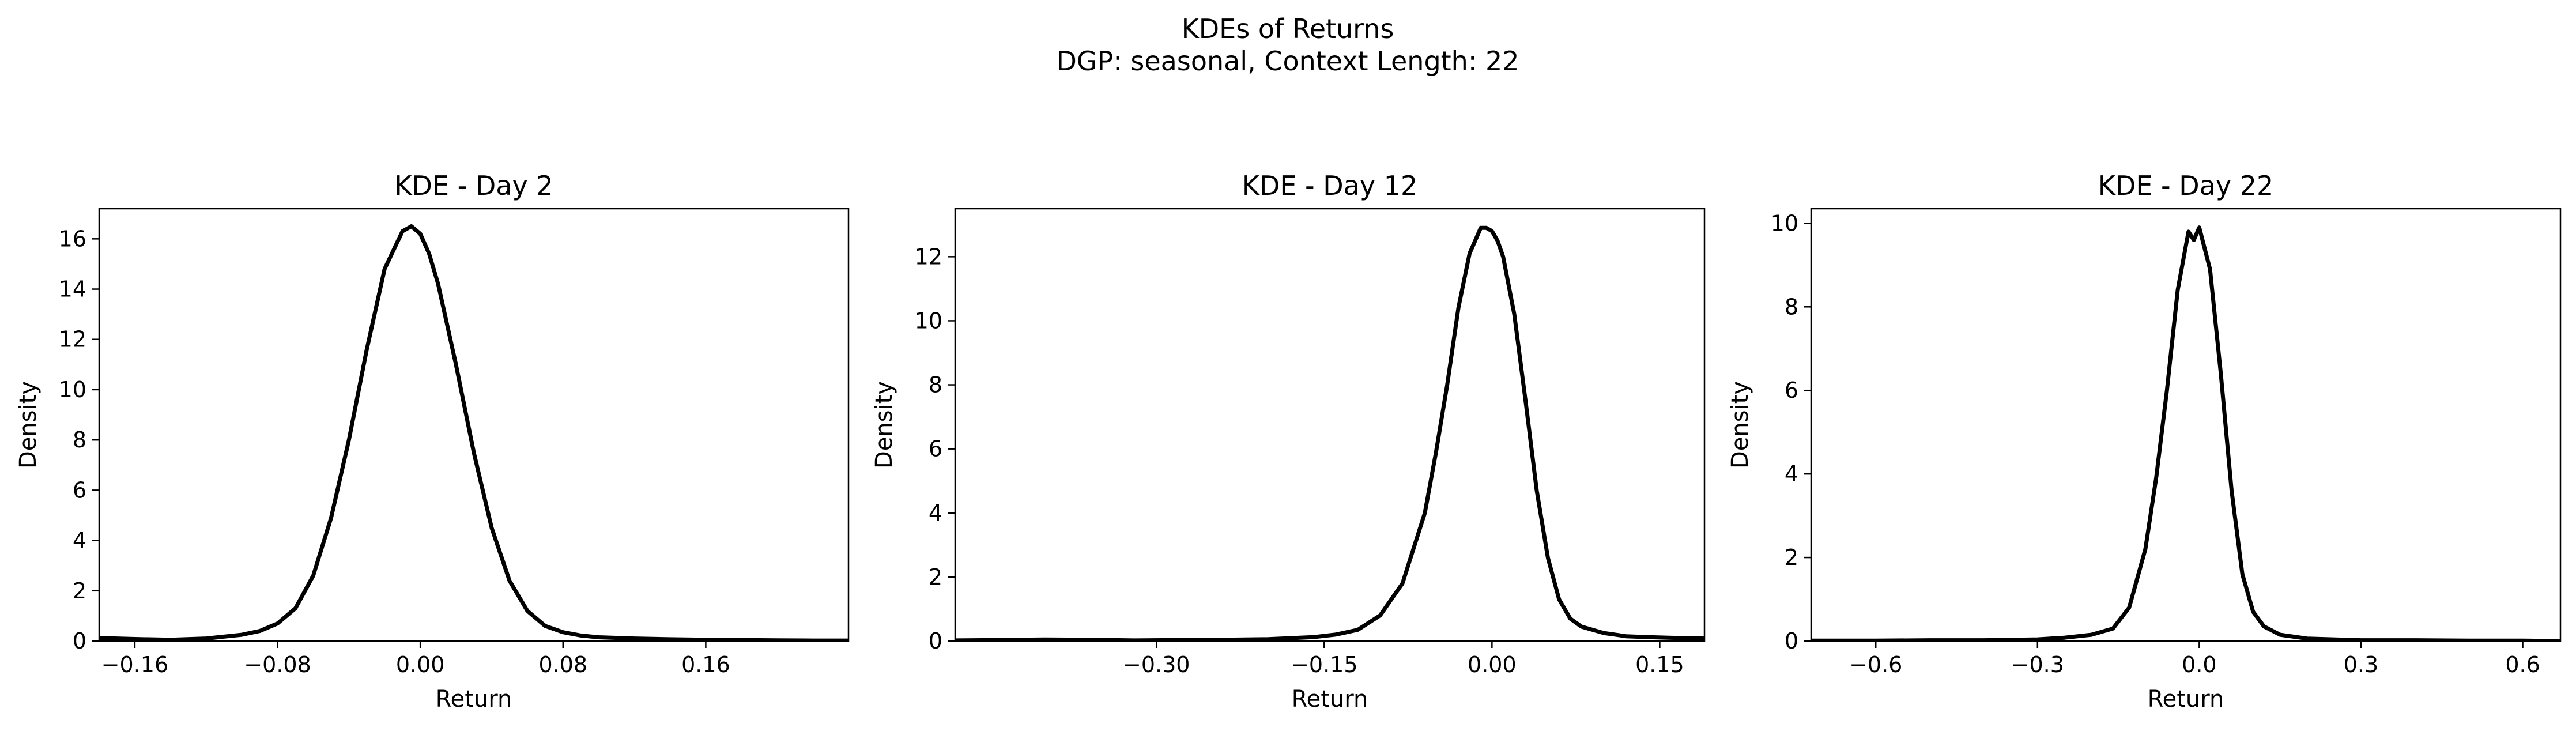 The height and width of the screenshot is (735, 2576). Describe the element at coordinates (473, 185) in the screenshot. I see `subplot-title: KDE - Day 2` at that location.